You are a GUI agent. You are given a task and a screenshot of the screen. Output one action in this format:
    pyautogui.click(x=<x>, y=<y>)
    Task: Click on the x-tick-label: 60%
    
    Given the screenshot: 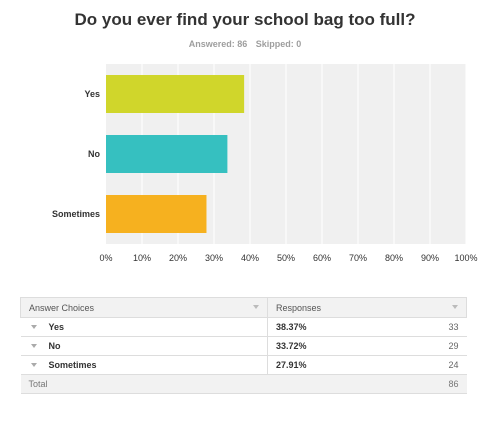 What is the action you would take?
    pyautogui.click(x=322, y=258)
    